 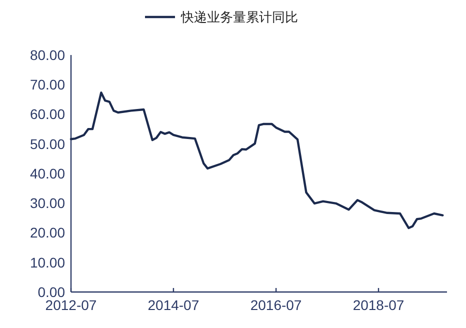 I want to click on y-tick-label: 0.00, so click(x=52, y=292).